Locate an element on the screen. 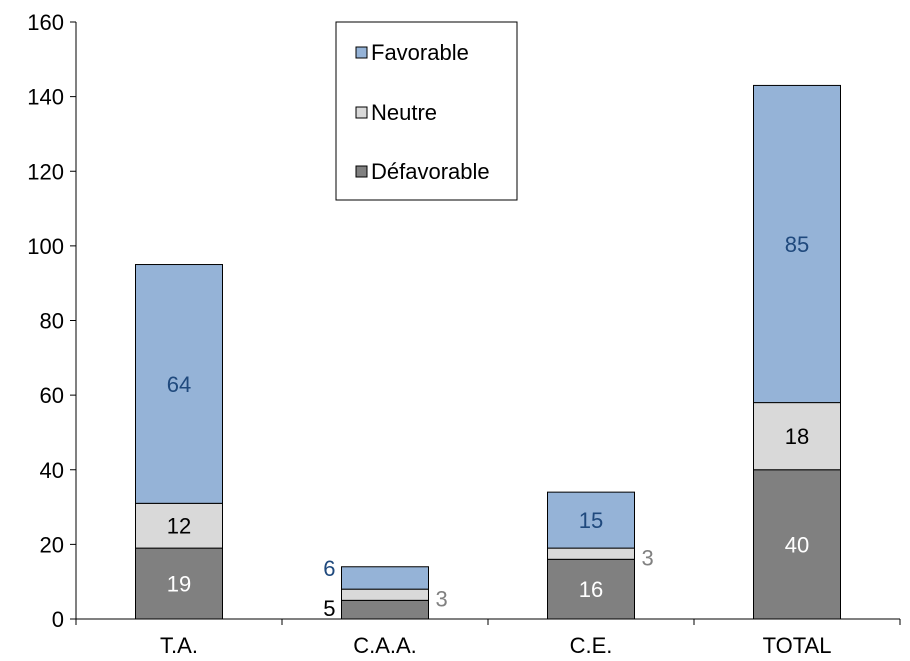 Image resolution: width=910 pixels, height=661 pixels. legend-label: Favorable is located at coordinates (420, 52).